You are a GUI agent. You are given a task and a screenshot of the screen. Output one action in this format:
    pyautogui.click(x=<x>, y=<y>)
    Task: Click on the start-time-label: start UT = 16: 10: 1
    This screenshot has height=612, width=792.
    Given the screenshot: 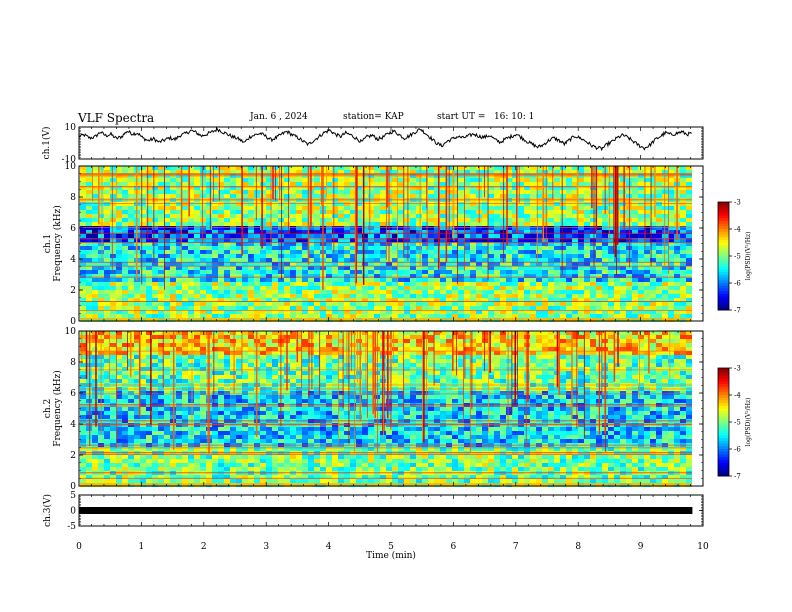 What is the action you would take?
    pyautogui.click(x=486, y=117)
    